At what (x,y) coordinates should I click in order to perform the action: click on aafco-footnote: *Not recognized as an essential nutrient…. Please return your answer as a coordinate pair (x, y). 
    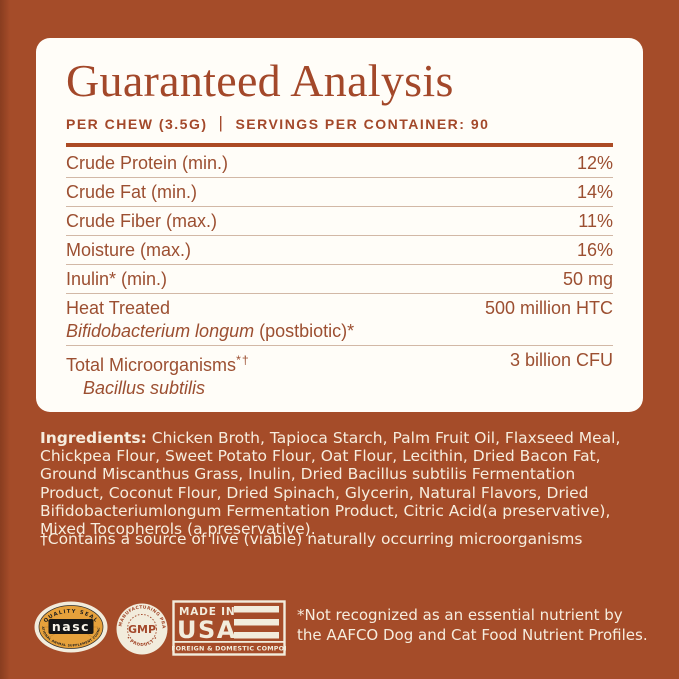
    Looking at the image, I should click on (477, 625).